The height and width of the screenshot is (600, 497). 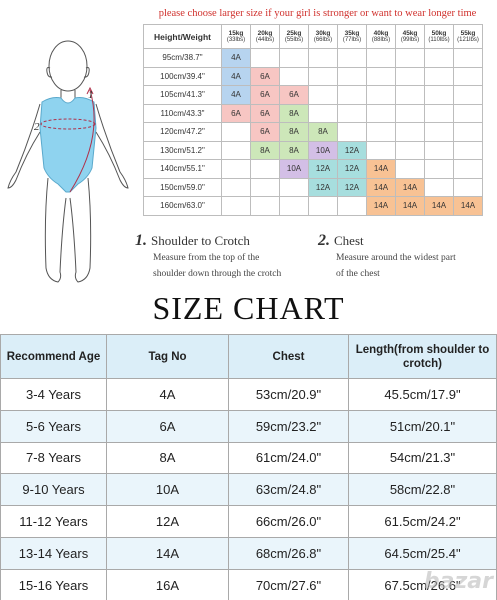 I want to click on tag-cell: 10A, so click(x=167, y=490).